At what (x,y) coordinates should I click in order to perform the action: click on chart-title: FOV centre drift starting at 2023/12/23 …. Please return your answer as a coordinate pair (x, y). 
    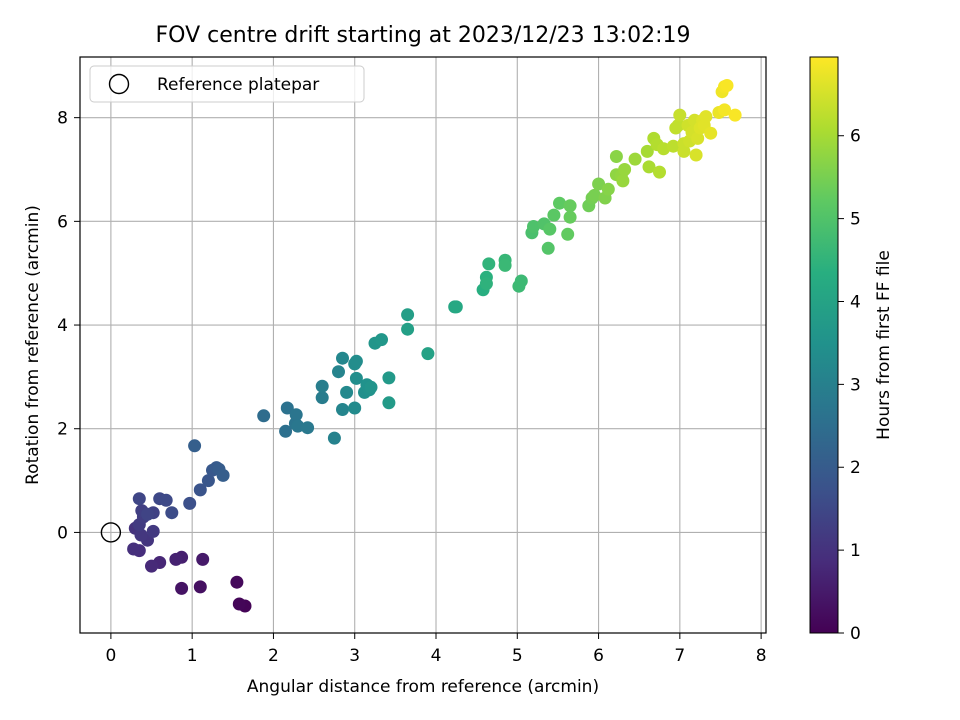
    Looking at the image, I should click on (423, 35).